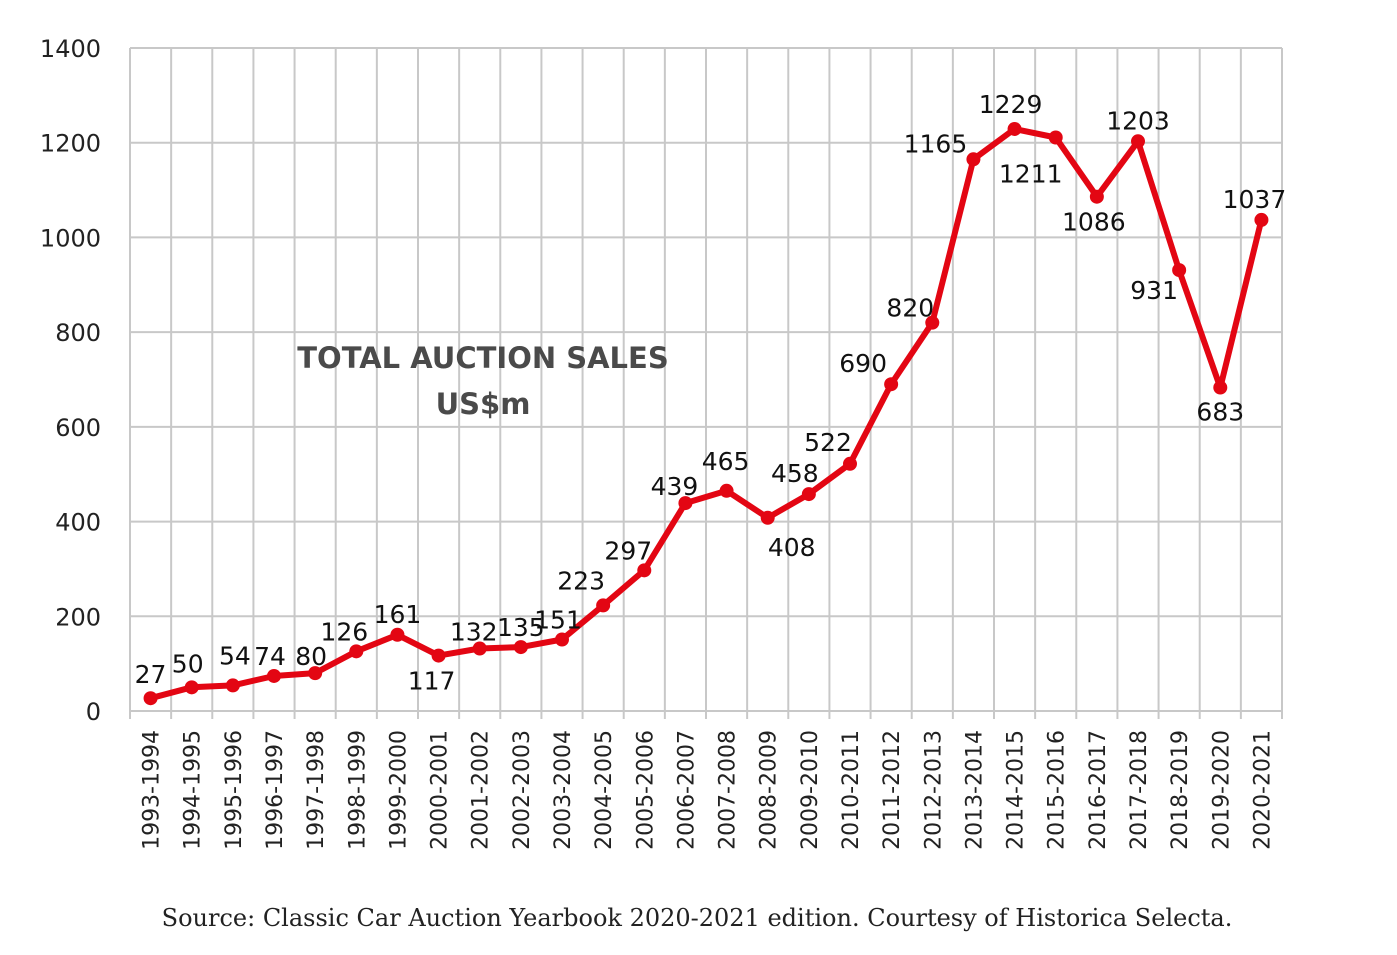 The width and height of the screenshot is (1397, 955). I want to click on data-label: 151, so click(558, 619).